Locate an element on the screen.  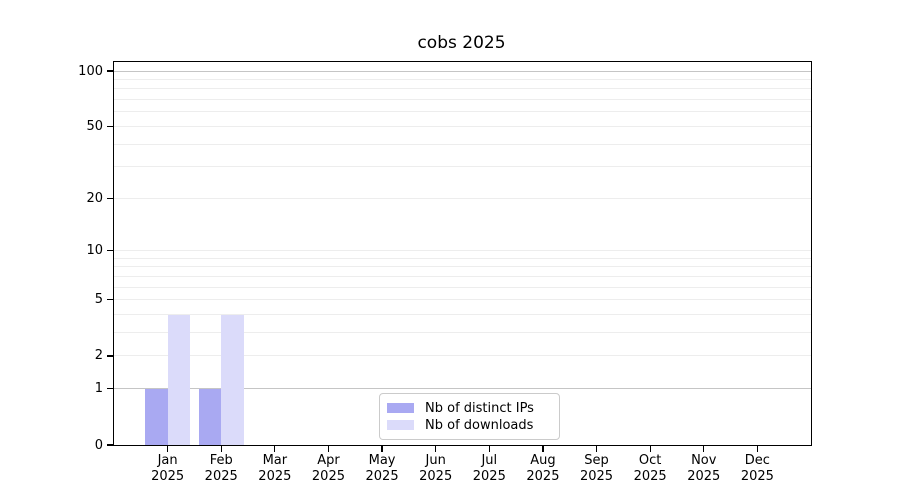
xtick-label-mar: Mar 2025 is located at coordinates (275, 468).